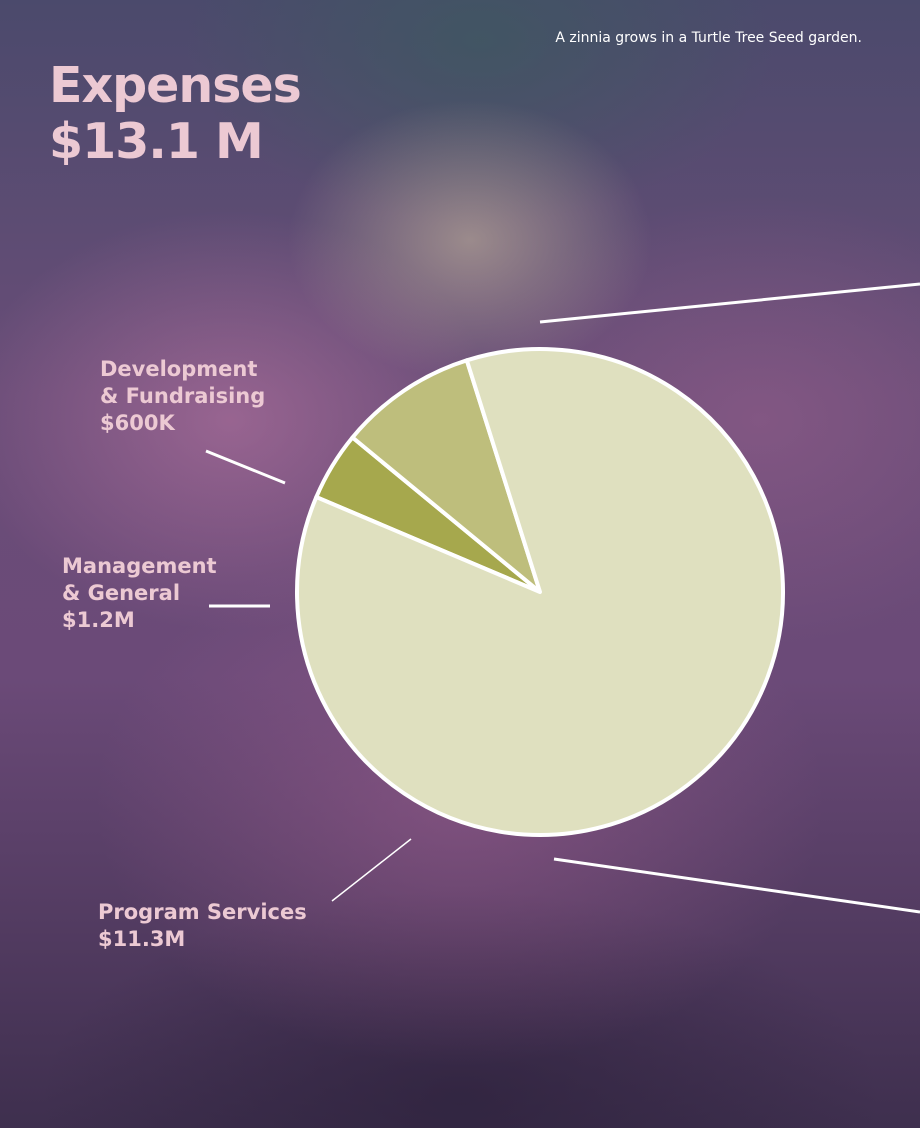 The image size is (920, 1128). Describe the element at coordinates (98, 620) in the screenshot. I see `label-management-value: $1.2M` at that location.